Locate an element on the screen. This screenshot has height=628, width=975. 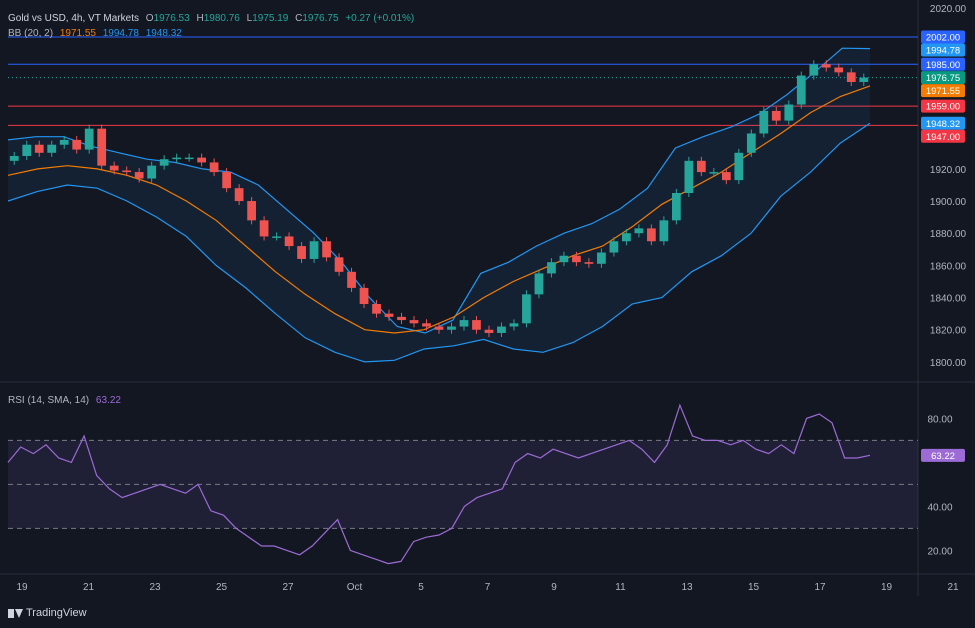
price-tag-label: 1948.32 is located at coordinates (943, 124).